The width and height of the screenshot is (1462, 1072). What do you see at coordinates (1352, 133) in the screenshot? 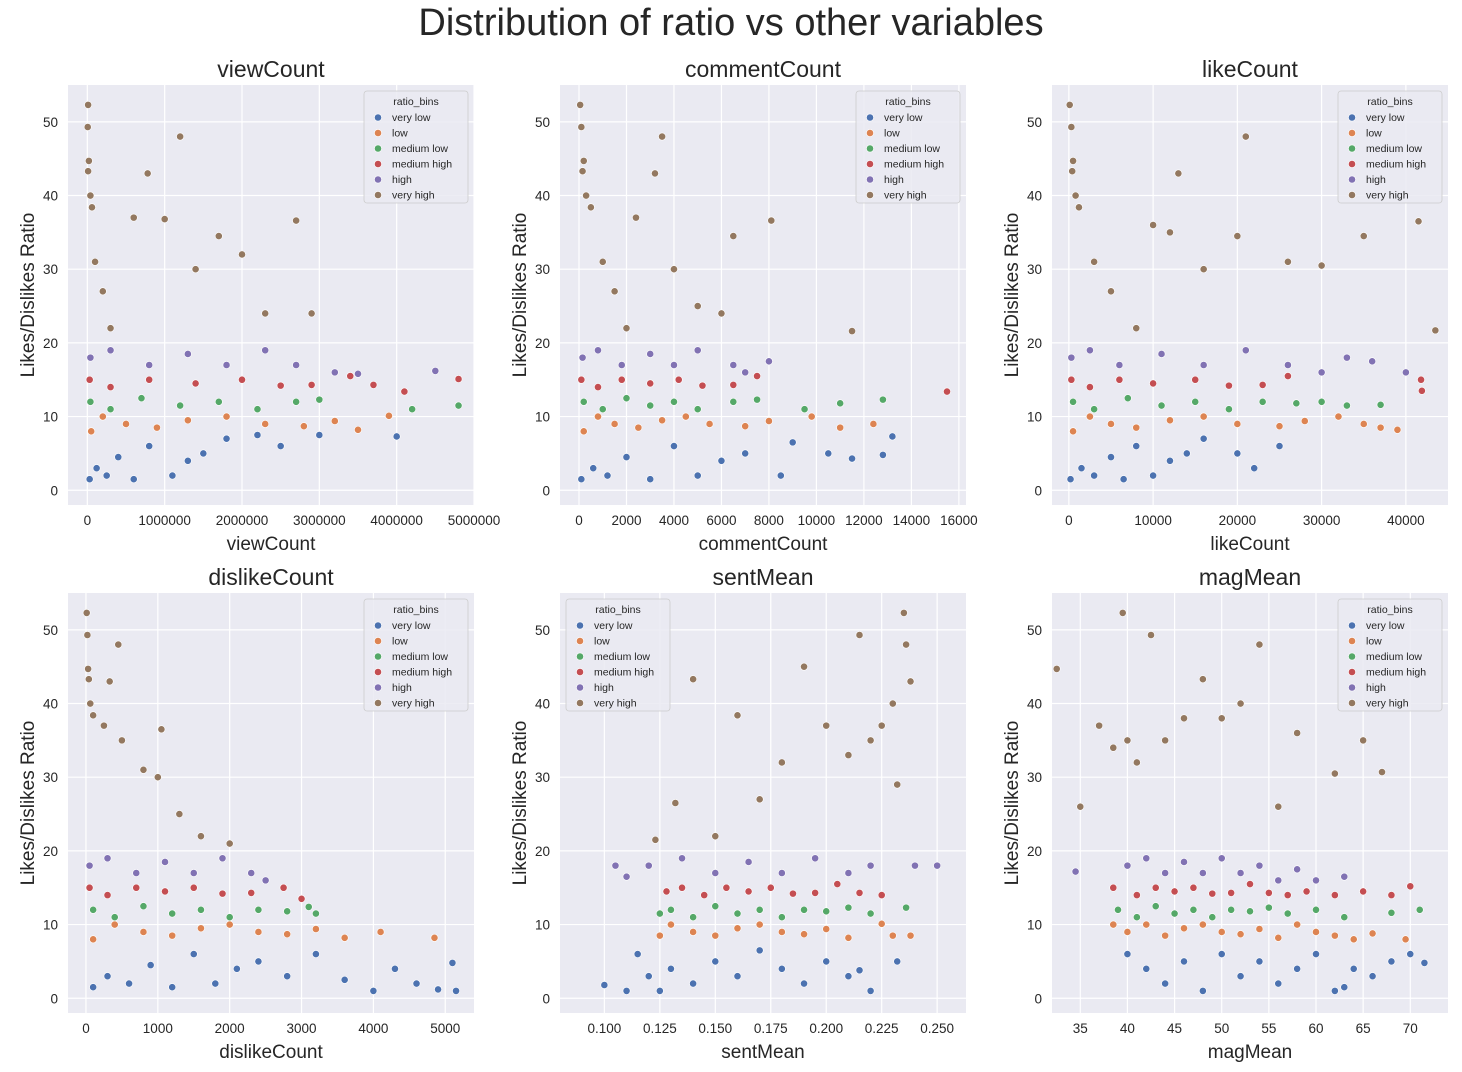
I see `legend-marker-low` at bounding box center [1352, 133].